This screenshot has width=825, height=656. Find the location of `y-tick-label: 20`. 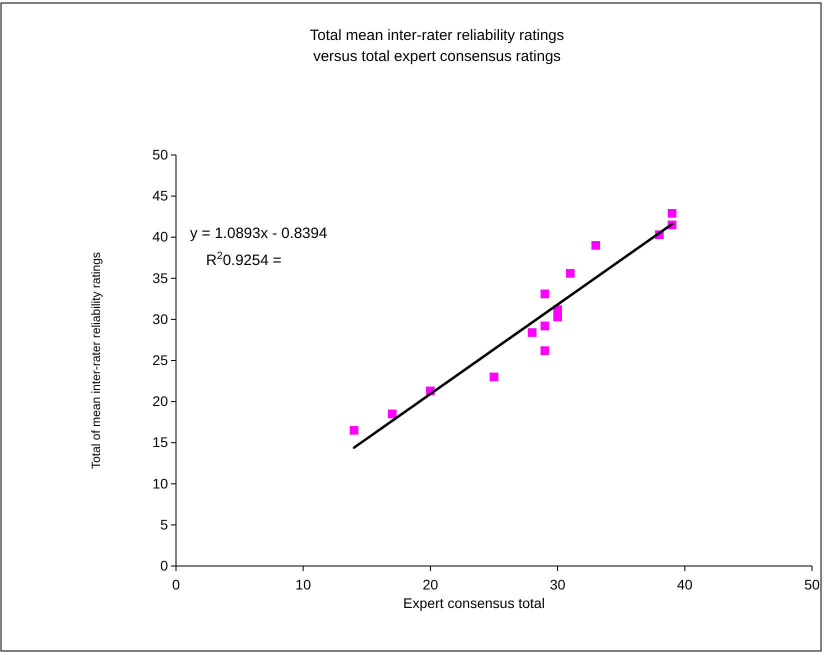

y-tick-label: 20 is located at coordinates (160, 401).